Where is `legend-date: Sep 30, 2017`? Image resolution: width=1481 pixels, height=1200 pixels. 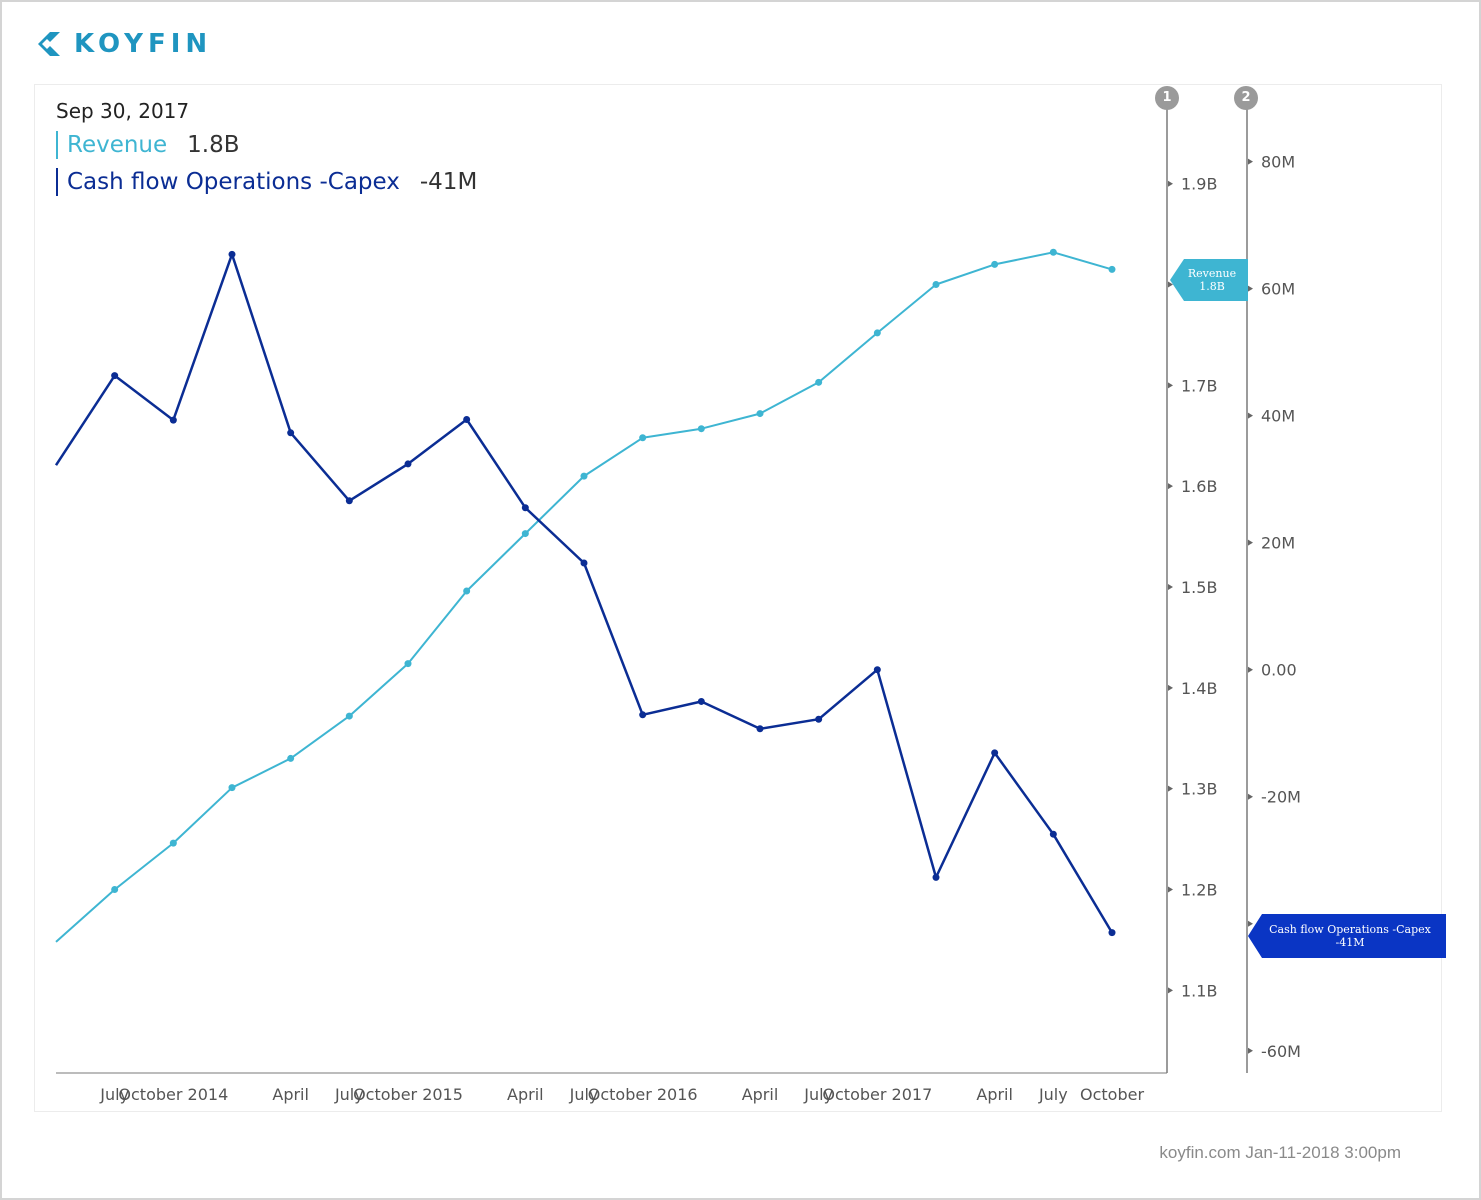 legend-date: Sep 30, 2017 is located at coordinates (123, 111).